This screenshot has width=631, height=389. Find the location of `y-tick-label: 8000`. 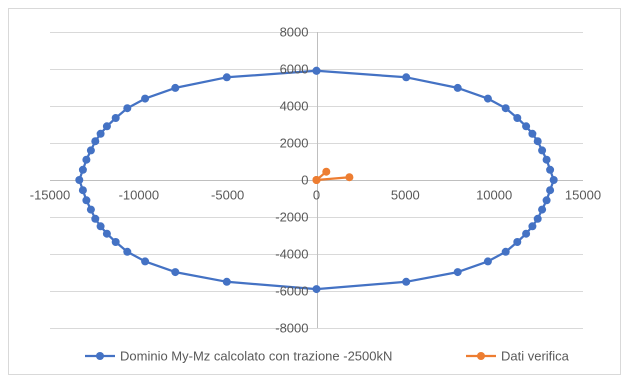

y-tick-label: 8000 is located at coordinates (294, 32).